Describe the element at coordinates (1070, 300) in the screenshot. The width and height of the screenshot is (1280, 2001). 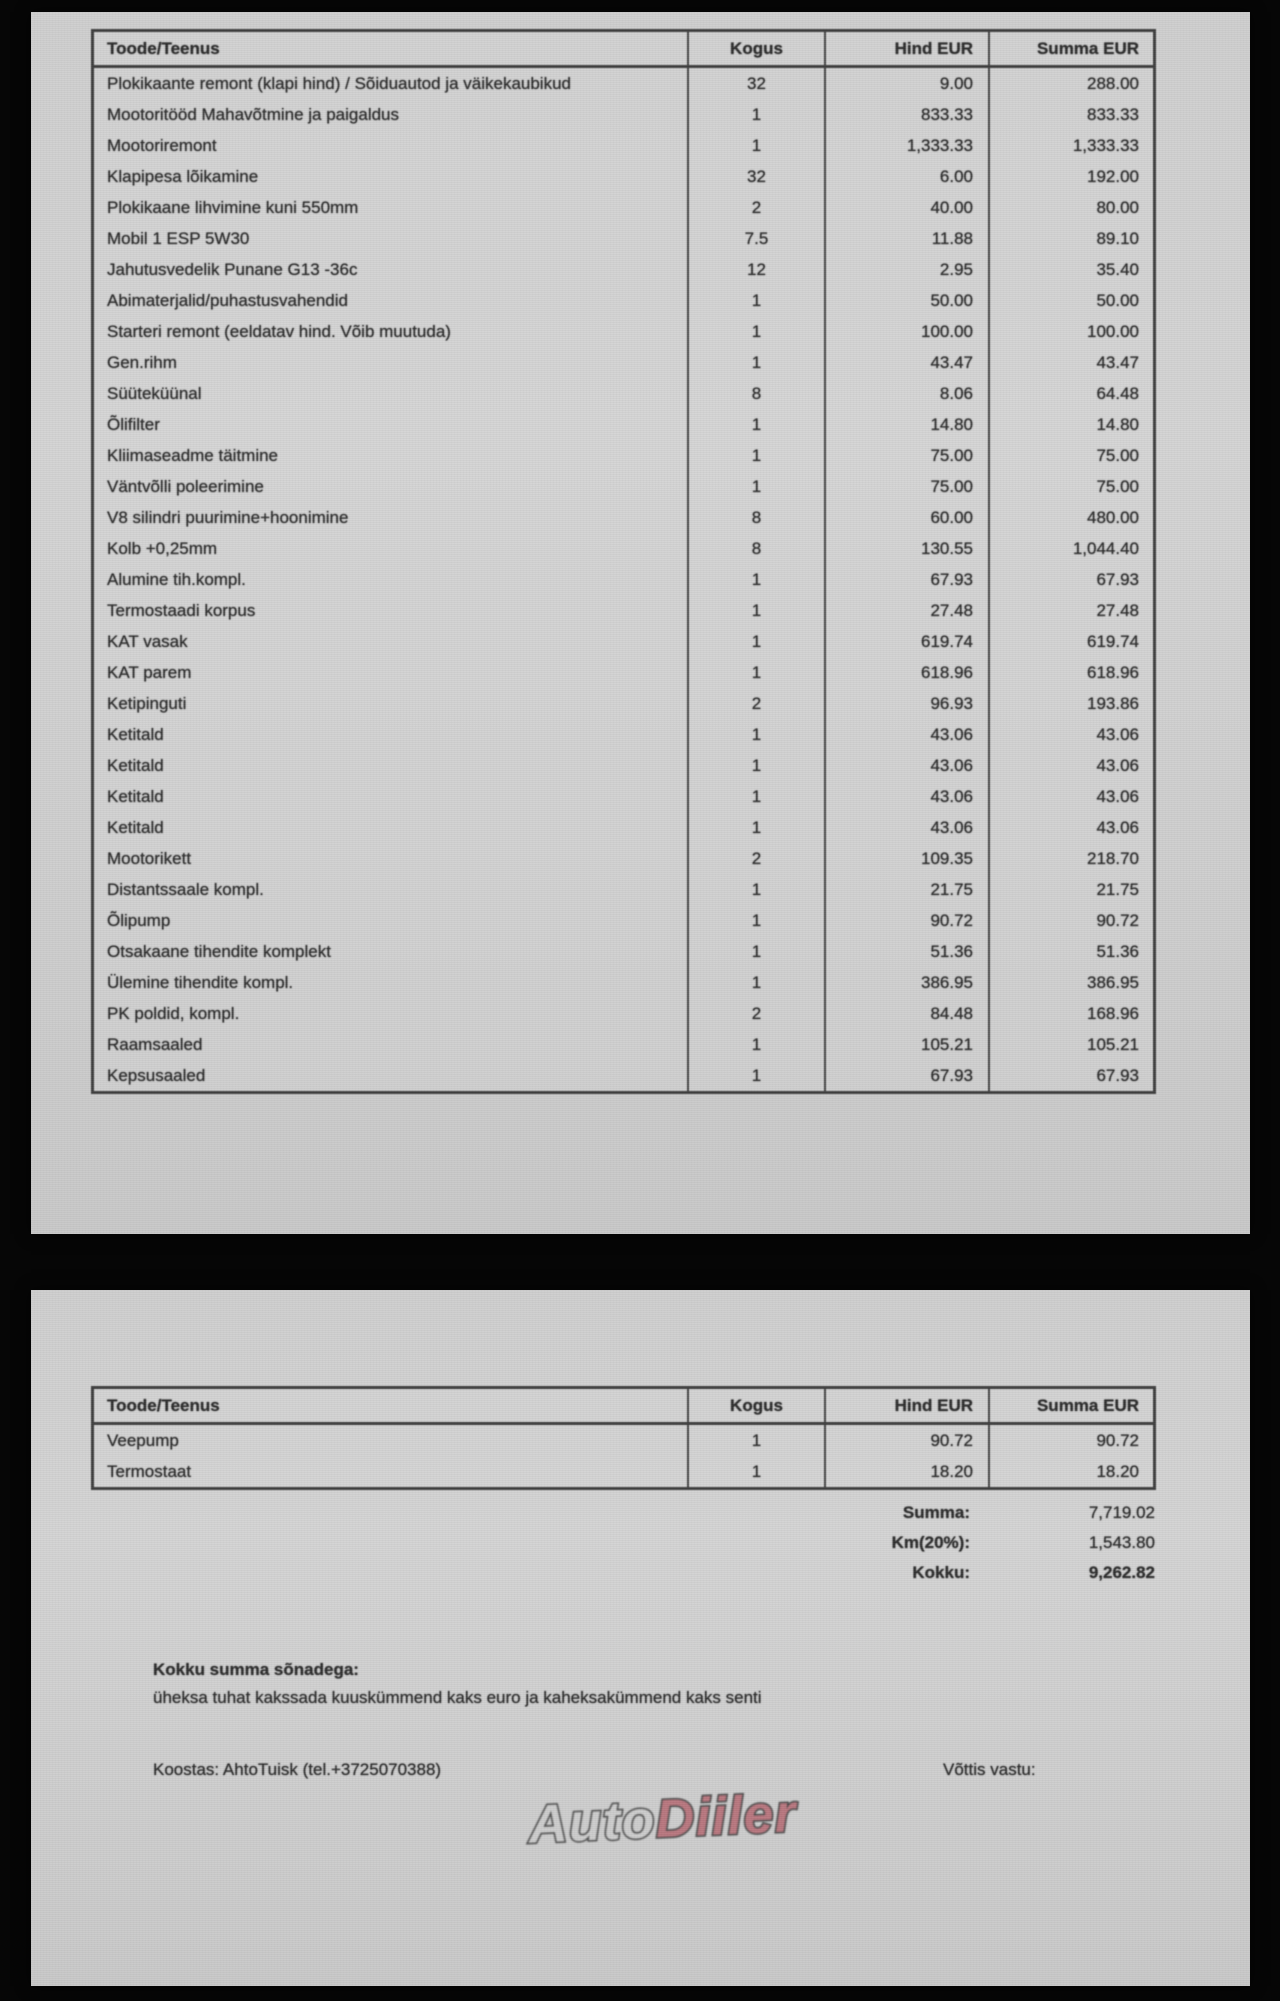
I see `item-sum: 50.00` at that location.